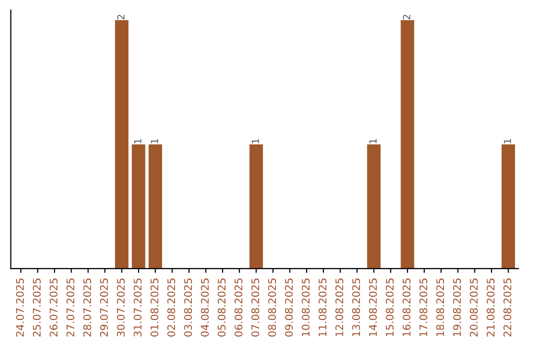 The width and height of the screenshot is (540, 340). I want to click on x-tick-label: 12.08.2025, so click(339, 307).